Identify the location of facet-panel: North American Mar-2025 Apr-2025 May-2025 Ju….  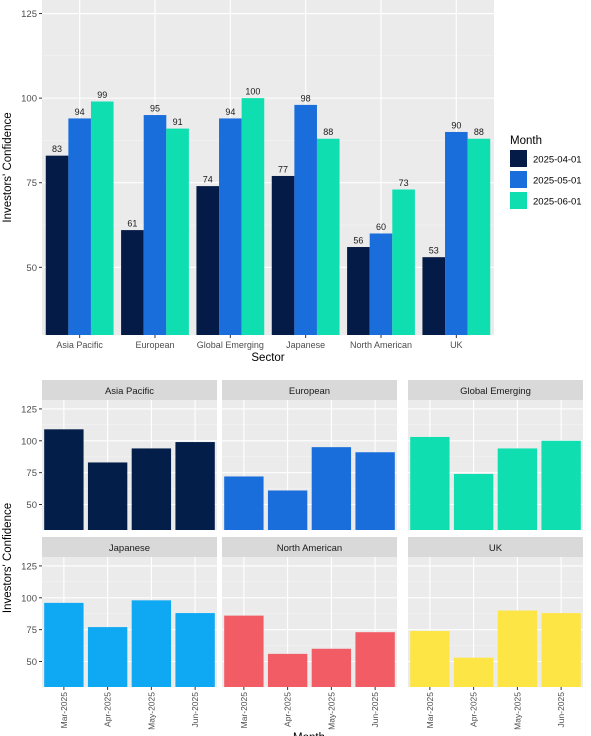
(309, 633).